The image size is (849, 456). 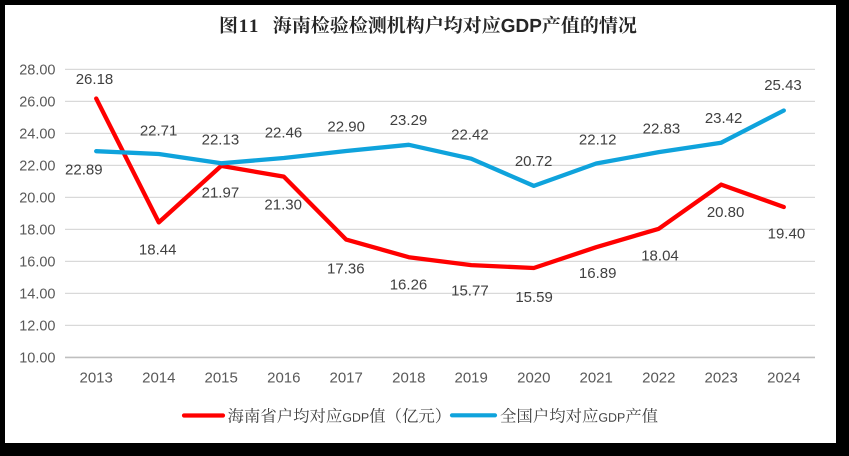 What do you see at coordinates (37, 326) in the screenshot?
I see `svg-text: 12.00` at bounding box center [37, 326].